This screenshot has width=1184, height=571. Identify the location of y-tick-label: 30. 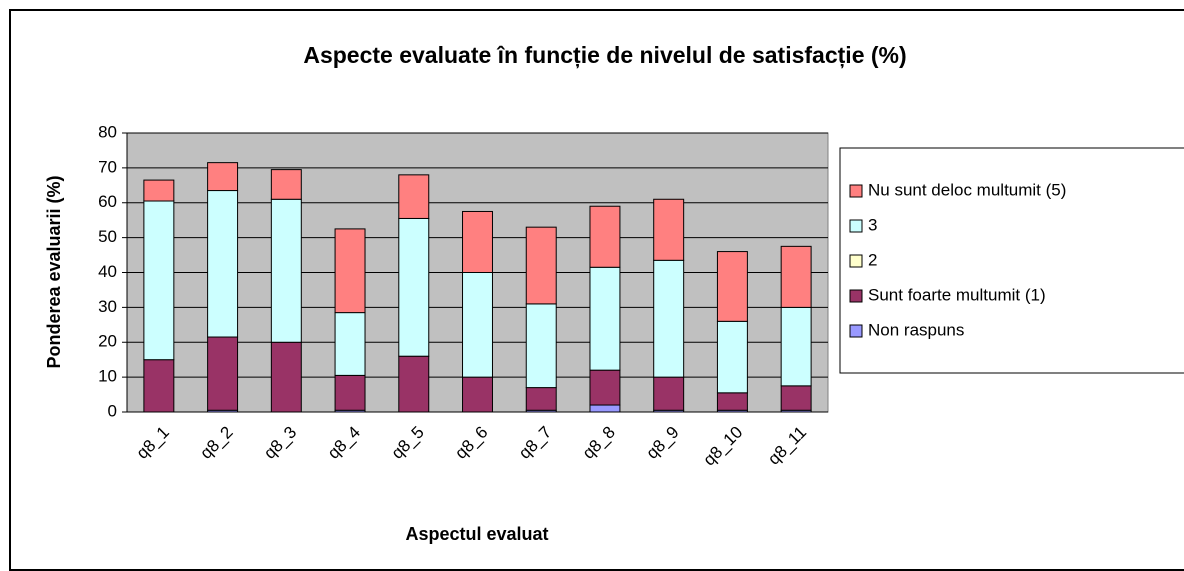
(107, 306).